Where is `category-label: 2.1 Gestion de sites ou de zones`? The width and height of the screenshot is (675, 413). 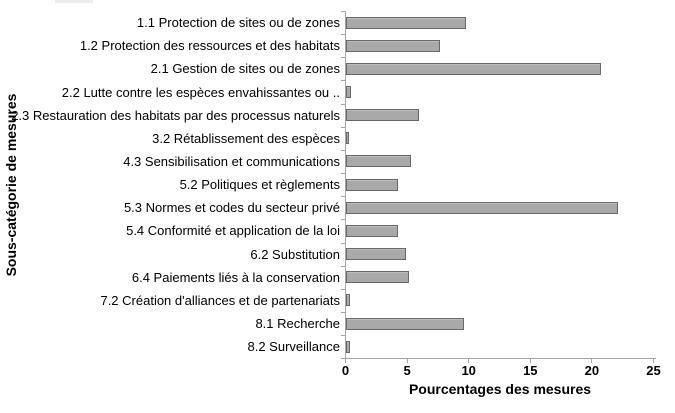 category-label: 2.1 Gestion de sites ou de zones is located at coordinates (245, 69).